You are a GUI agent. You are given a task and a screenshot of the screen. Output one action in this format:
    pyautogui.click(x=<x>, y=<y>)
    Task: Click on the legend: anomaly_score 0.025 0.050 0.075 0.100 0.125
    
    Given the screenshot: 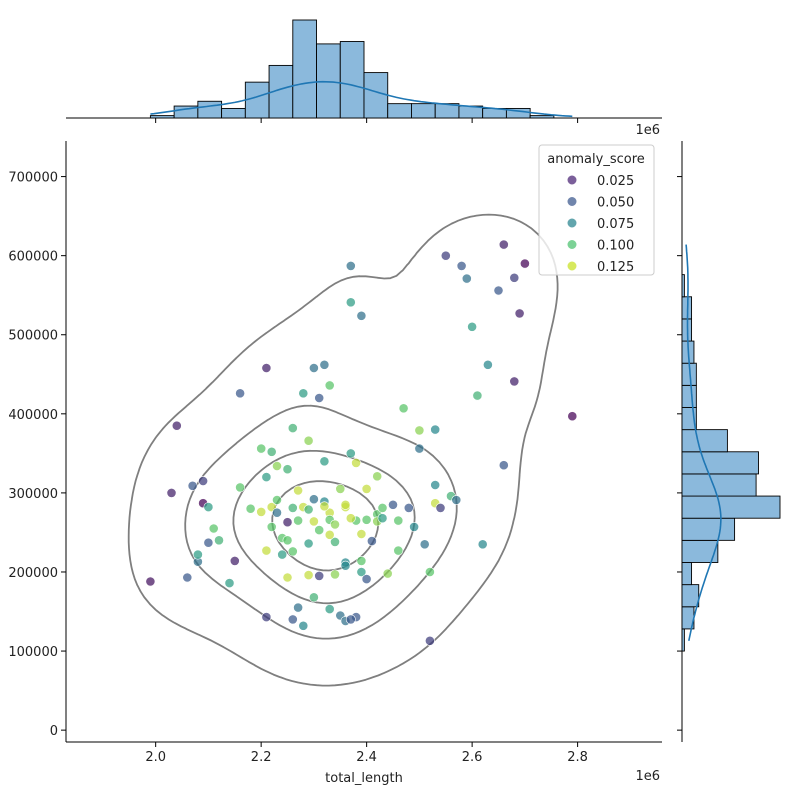 What is the action you would take?
    pyautogui.click(x=596, y=210)
    